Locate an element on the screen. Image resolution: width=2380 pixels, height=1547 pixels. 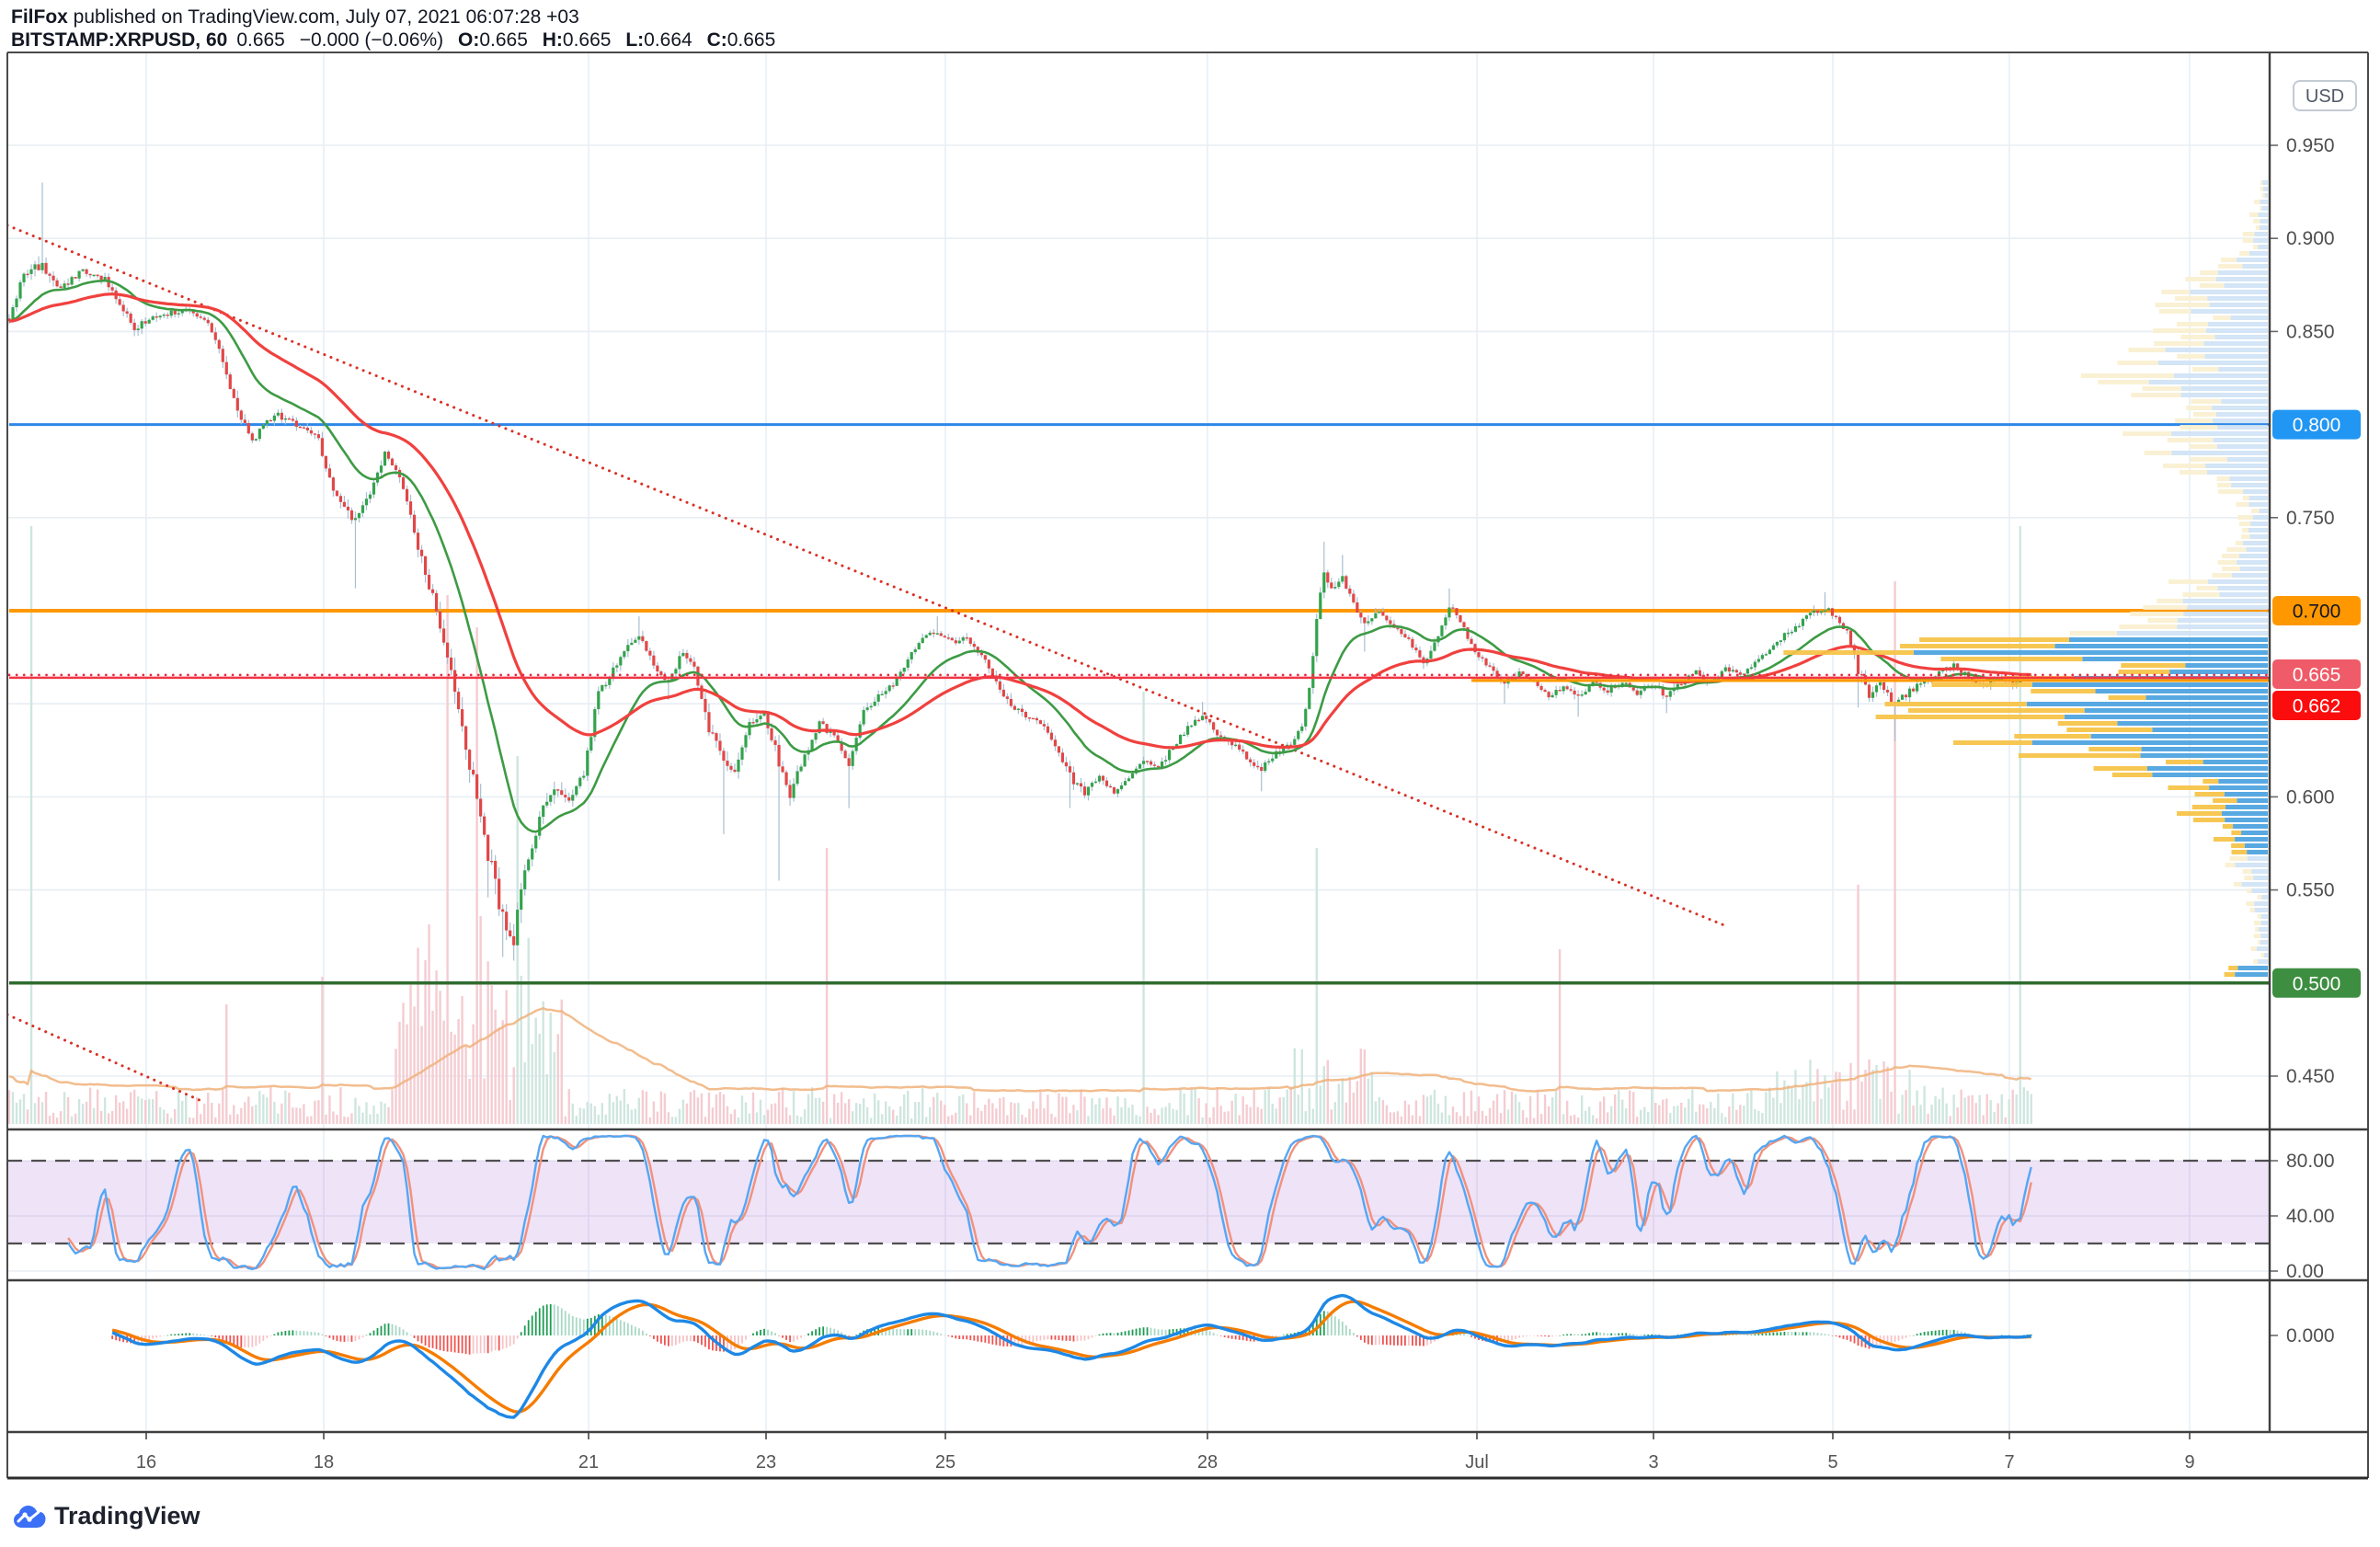
stoch-axis-label: 0.00 is located at coordinates (2305, 1271).